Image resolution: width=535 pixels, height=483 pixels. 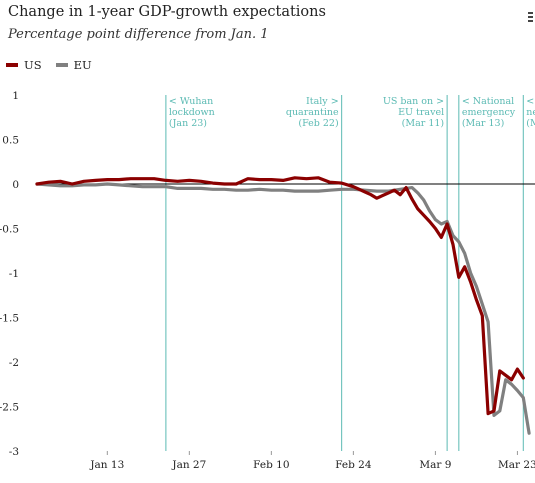 What do you see at coordinates (530, 112) in the screenshot?
I see `annotation-text-4-1: news` at bounding box center [530, 112].